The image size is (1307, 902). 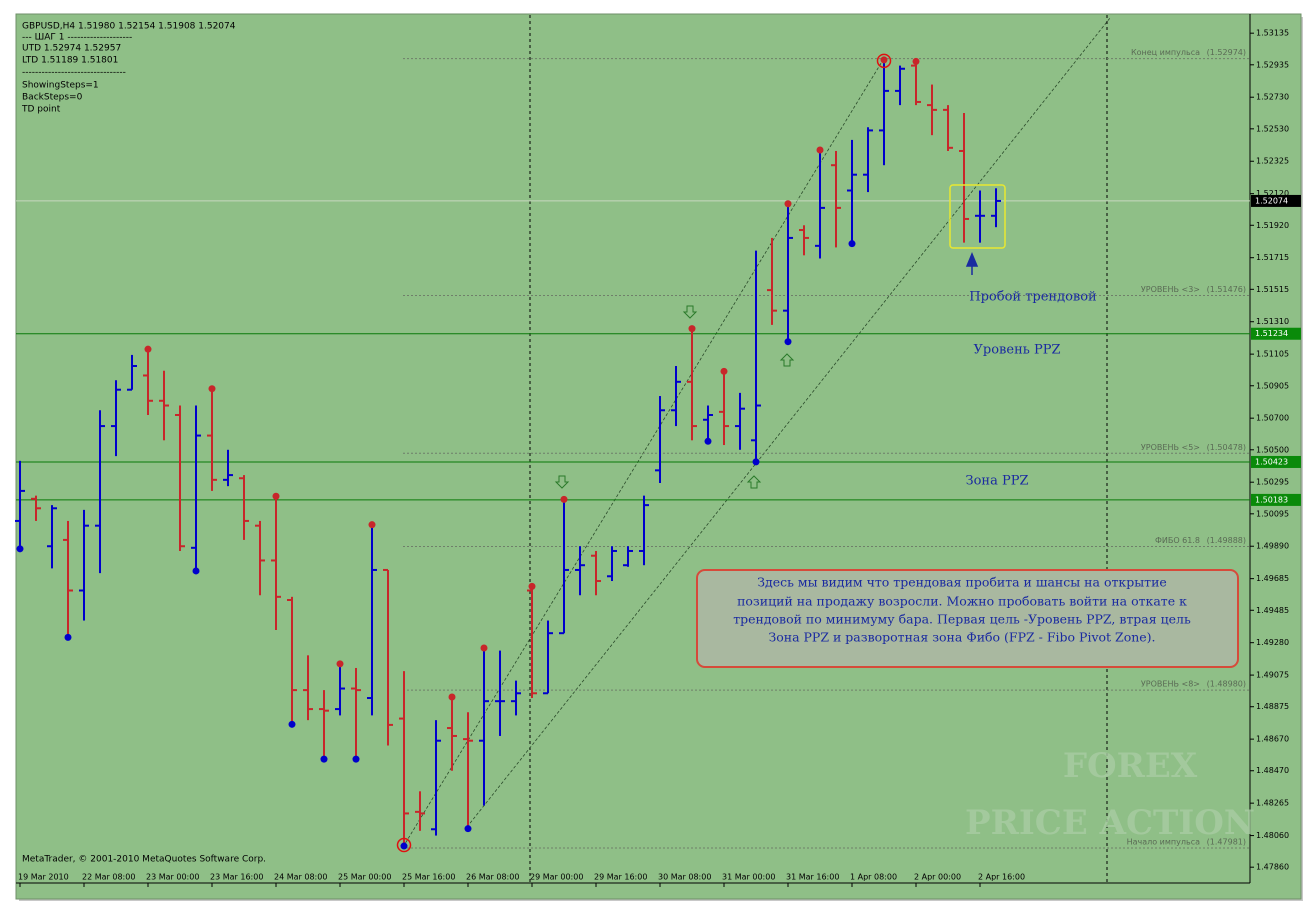 I want to click on y-tick-label: 1.48670, so click(x=1272, y=739).